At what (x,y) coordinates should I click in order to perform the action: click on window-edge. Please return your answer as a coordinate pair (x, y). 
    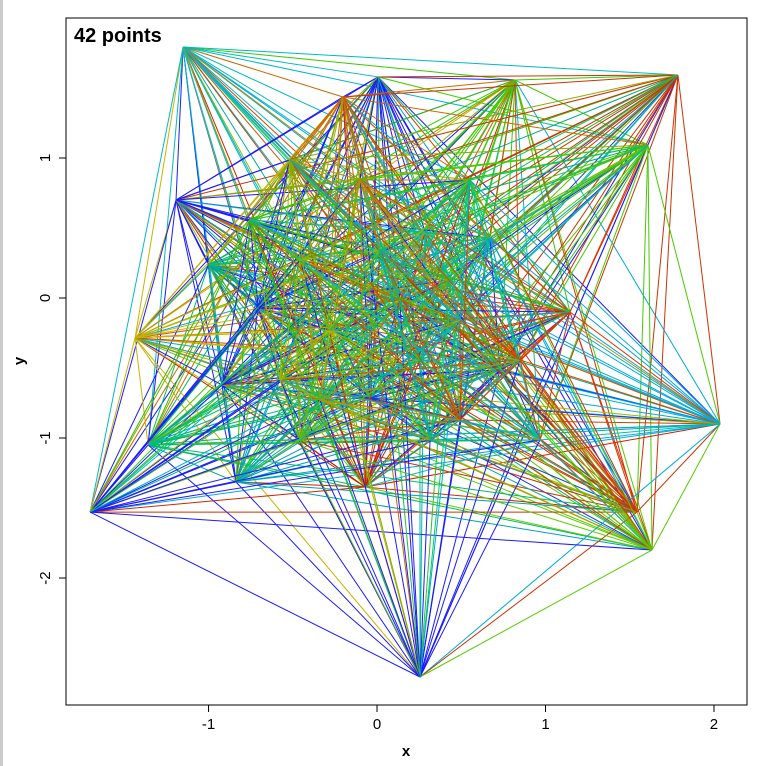
    Looking at the image, I should click on (1, 383).